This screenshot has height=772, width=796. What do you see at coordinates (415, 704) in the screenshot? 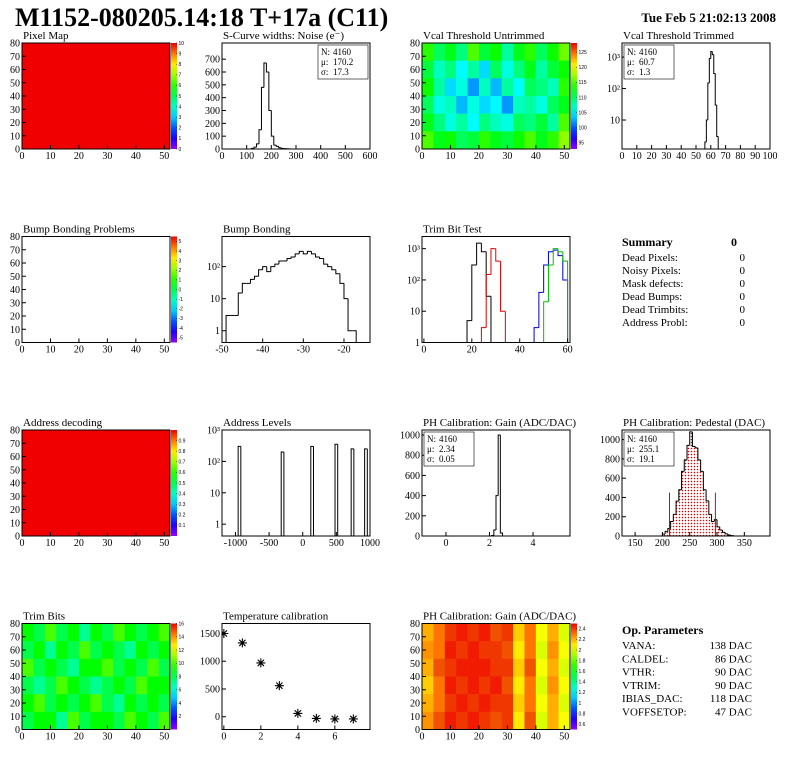
I see `y-tick-label: 20` at bounding box center [415, 704].